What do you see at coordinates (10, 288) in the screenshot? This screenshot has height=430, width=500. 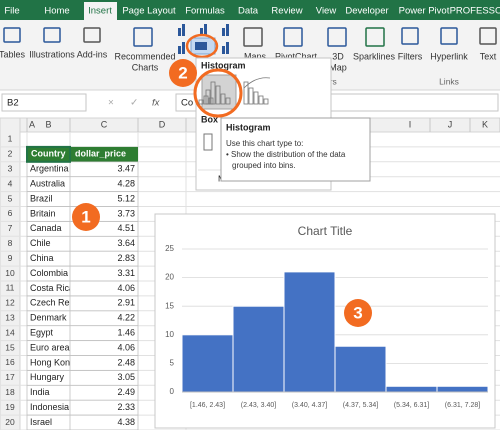 I see `row-header: 11` at bounding box center [10, 288].